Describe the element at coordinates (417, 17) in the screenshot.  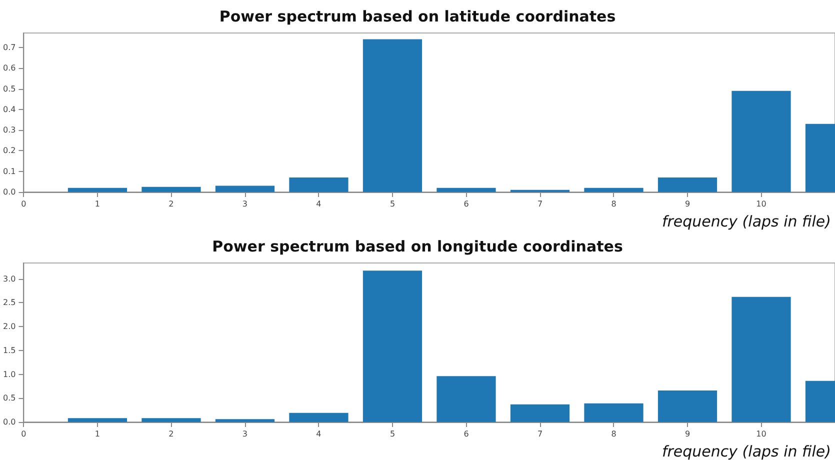
I see `chart-title: Power spectrum based on latitude coordinates` at that location.